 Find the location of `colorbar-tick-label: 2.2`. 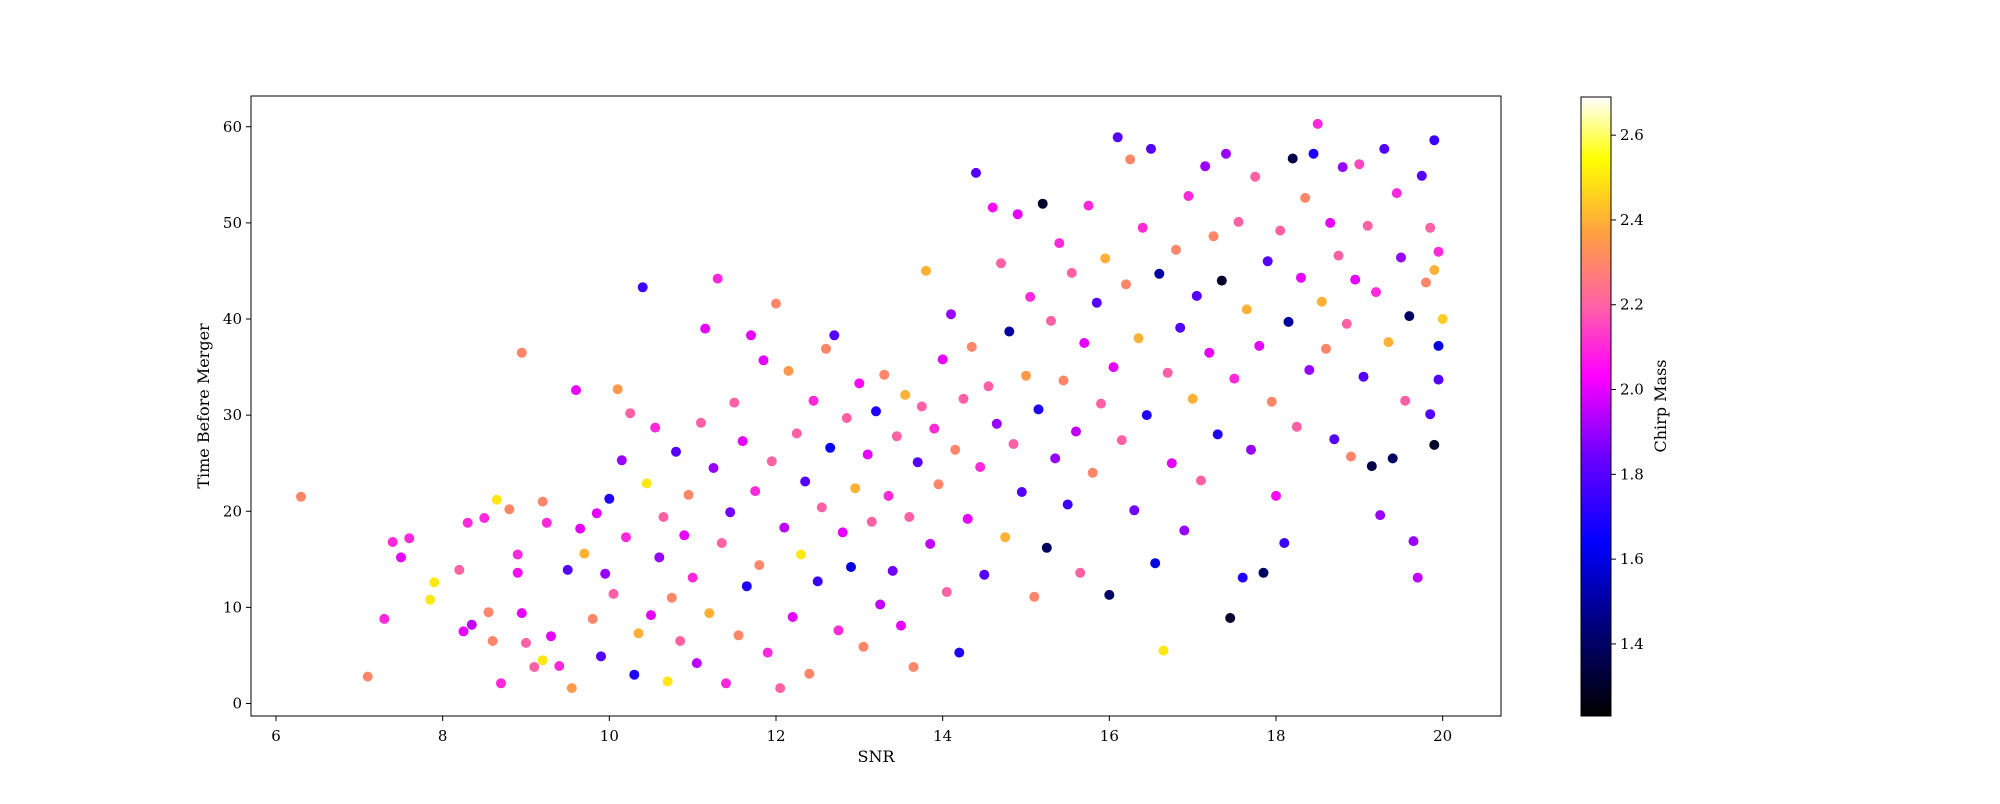

colorbar-tick-label: 2.2 is located at coordinates (1632, 305).